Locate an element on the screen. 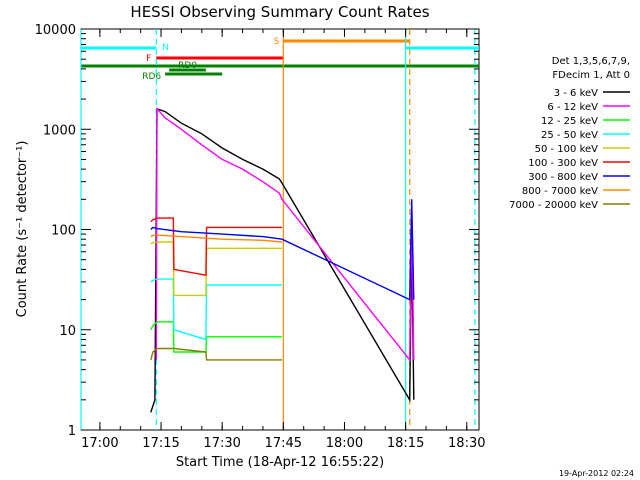  legend-header: FDecim 1, Att 0 is located at coordinates (591, 75).